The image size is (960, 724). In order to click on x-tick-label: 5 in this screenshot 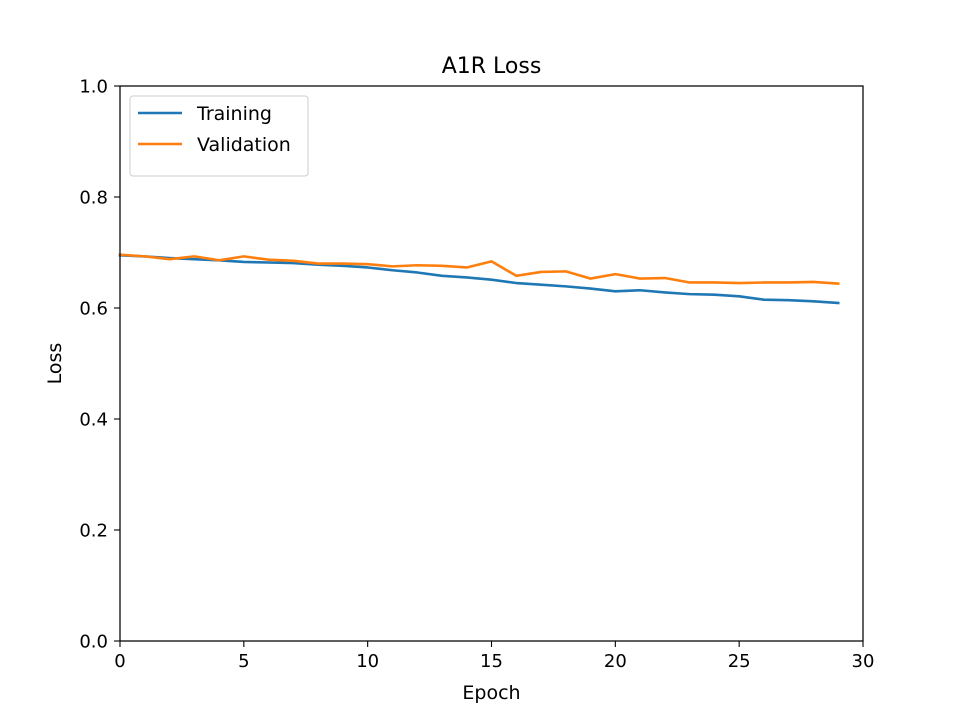, I will do `click(243, 661)`.